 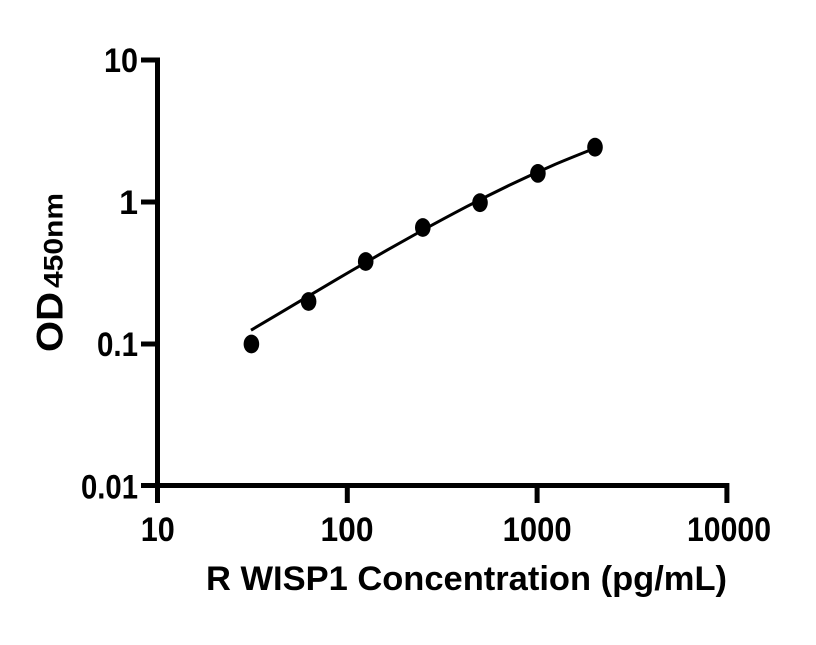 What do you see at coordinates (117, 345) in the screenshot?
I see `svg-text: 0.1` at bounding box center [117, 345].